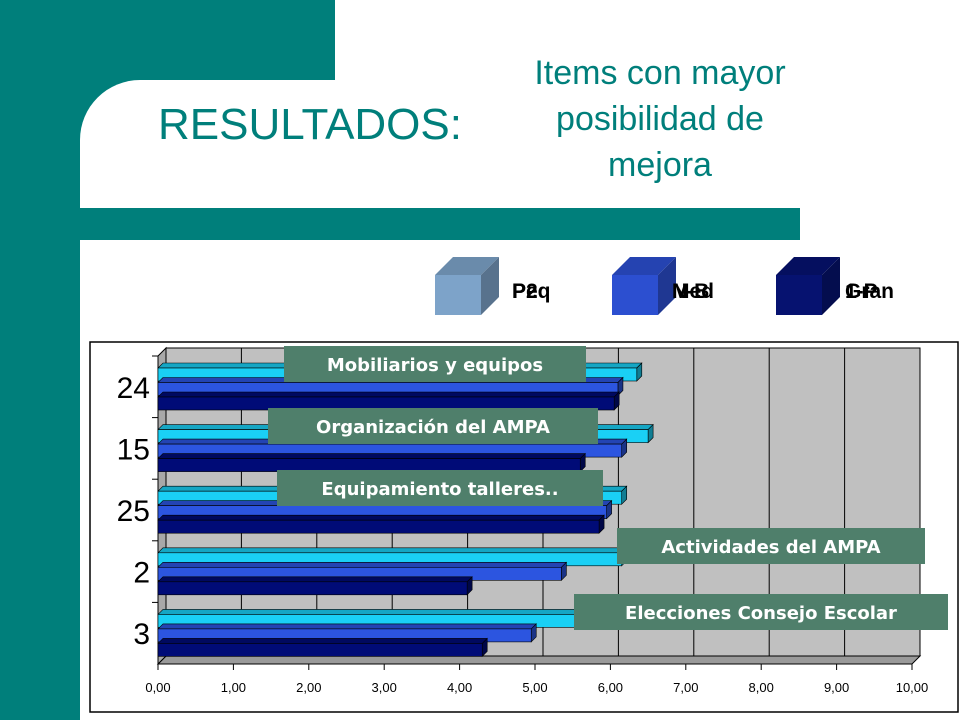 This screenshot has width=960, height=720. Describe the element at coordinates (310, 124) in the screenshot. I see `slide-heading: RESULTADOS:` at that location.